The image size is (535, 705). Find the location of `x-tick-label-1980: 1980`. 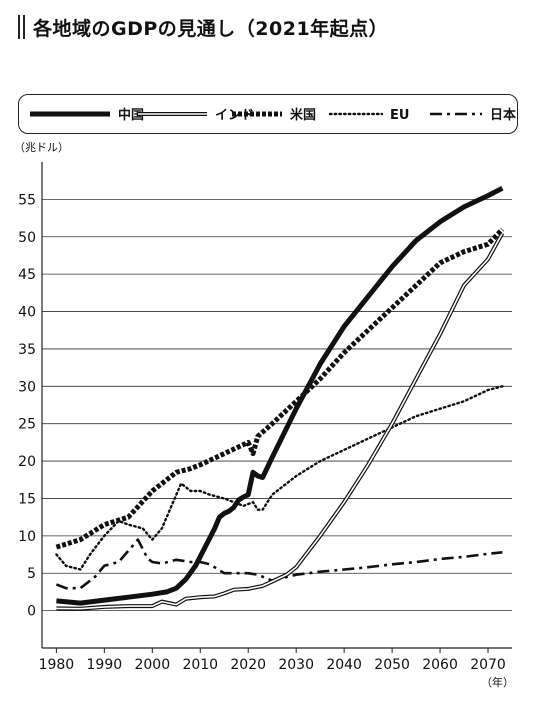

x-tick-label-1980: 1980 is located at coordinates (57, 665).